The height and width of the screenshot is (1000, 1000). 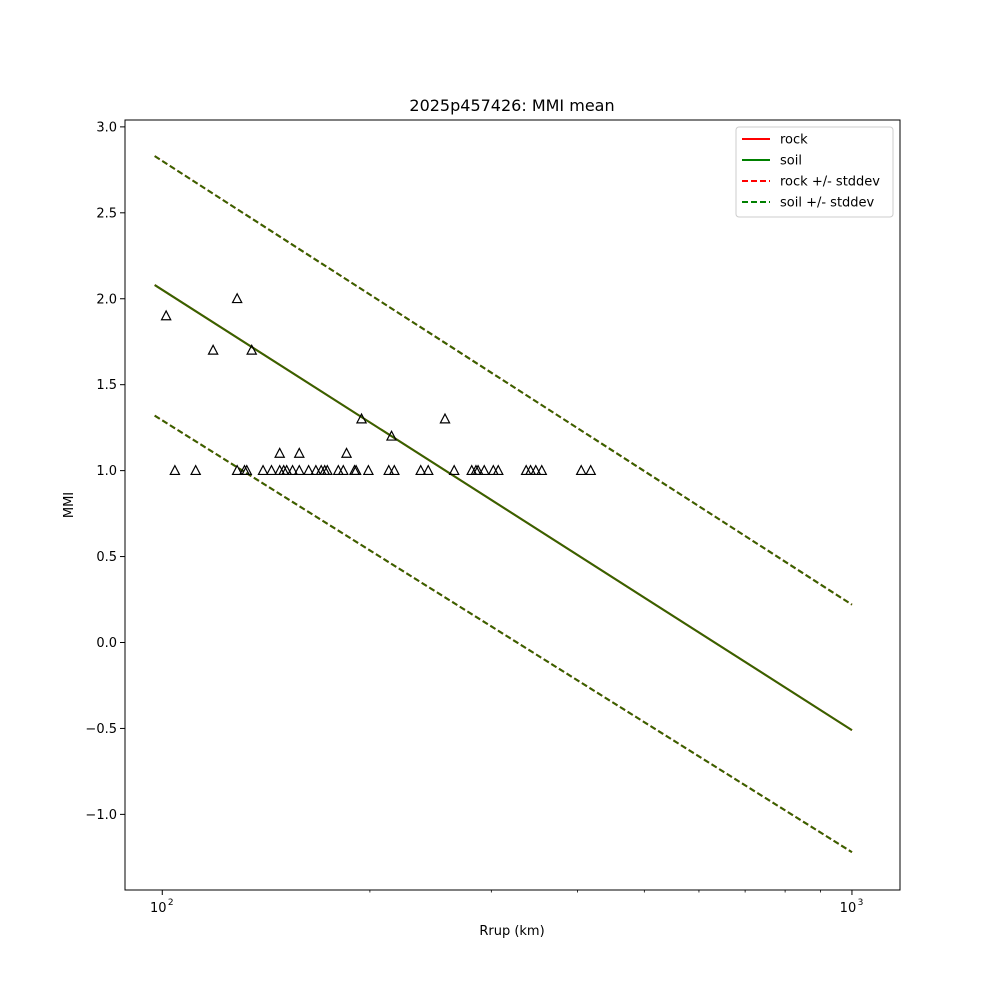 What do you see at coordinates (511, 931) in the screenshot?
I see `x-axis-label: Rrup (km)` at bounding box center [511, 931].